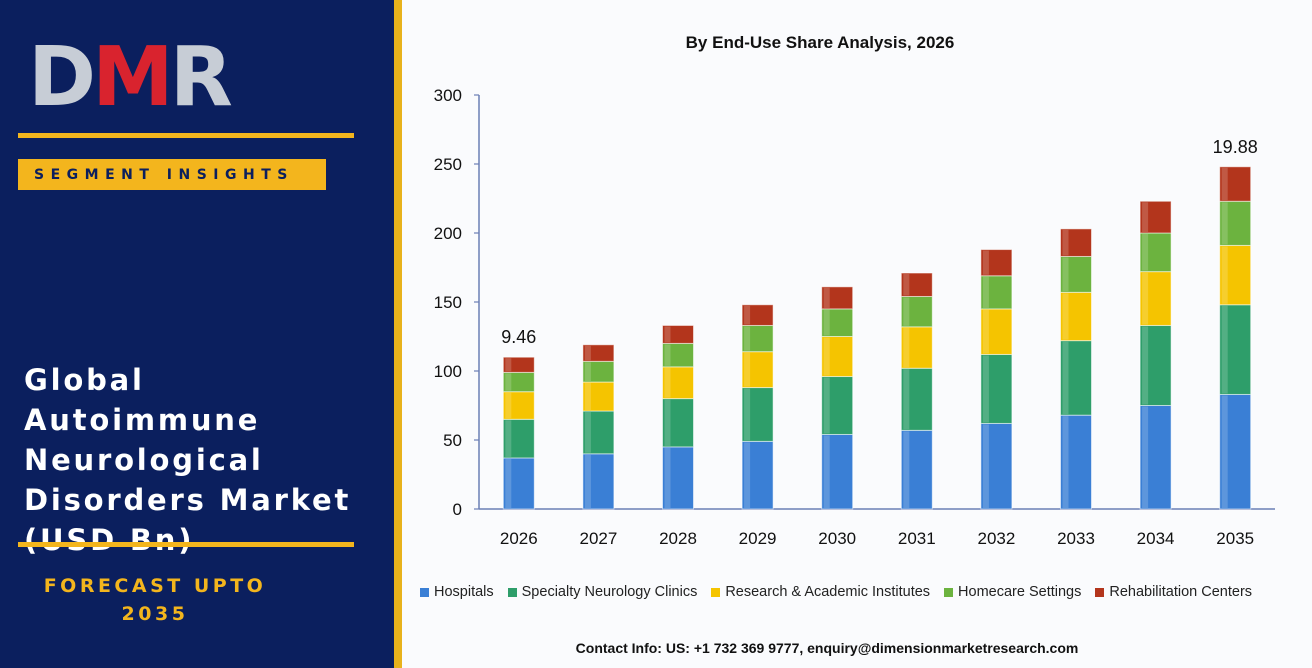 The height and width of the screenshot is (668, 1312). What do you see at coordinates (109, 540) in the screenshot?
I see `market-title-line: (USD Bn)` at bounding box center [109, 540].